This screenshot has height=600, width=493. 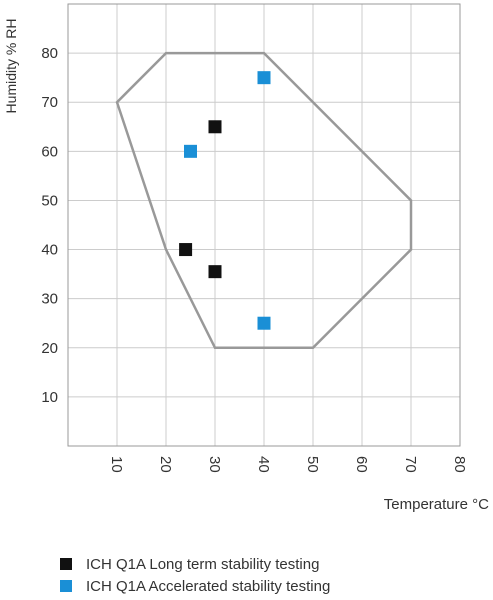 What do you see at coordinates (49, 151) in the screenshot?
I see `y-tick-label: 60` at bounding box center [49, 151].